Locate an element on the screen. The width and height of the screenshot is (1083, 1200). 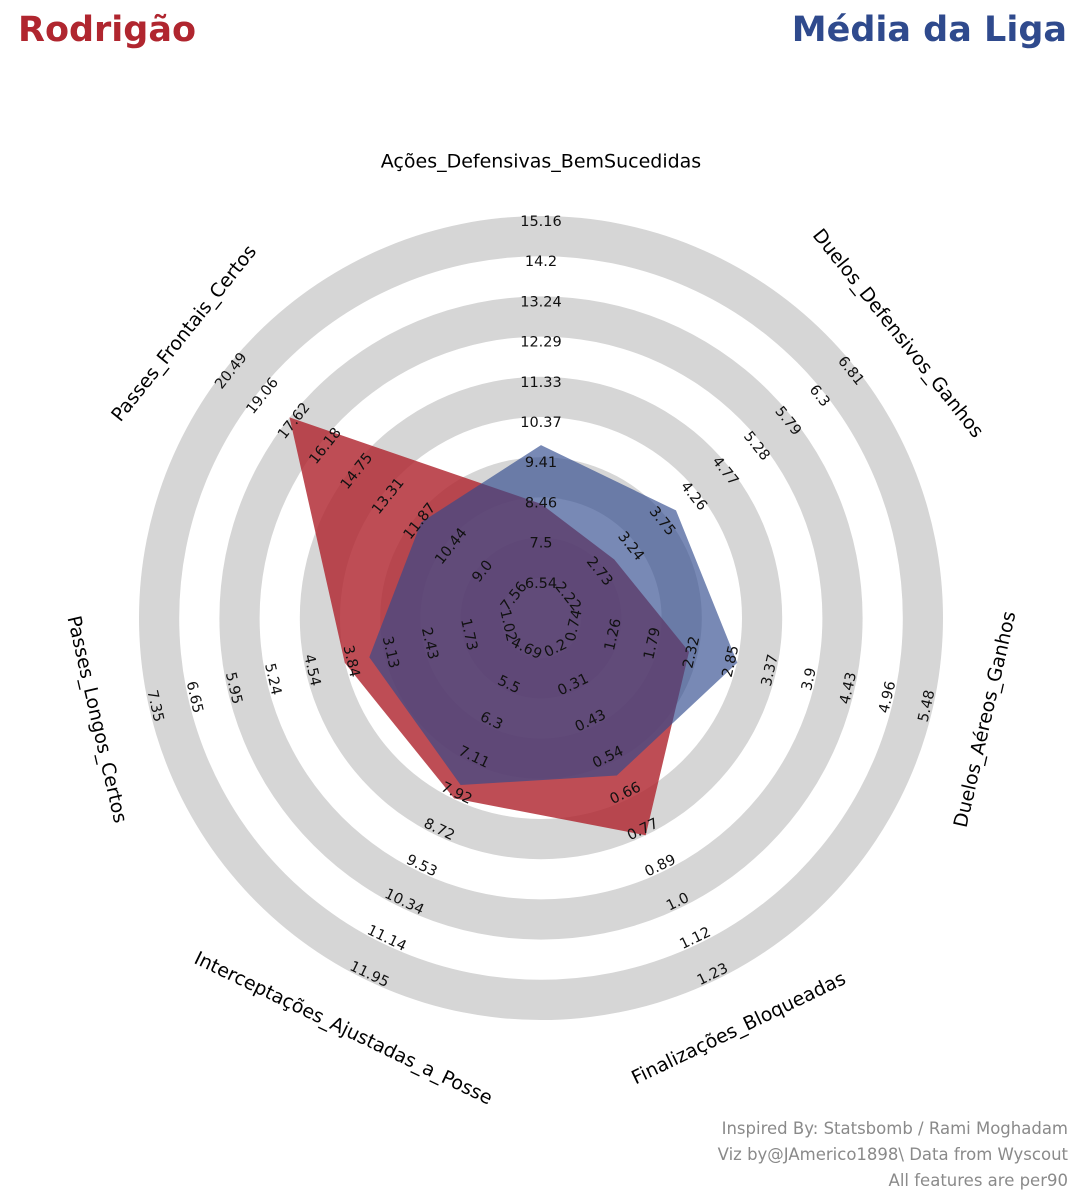
tick-label: 8.46 is located at coordinates (541, 503).